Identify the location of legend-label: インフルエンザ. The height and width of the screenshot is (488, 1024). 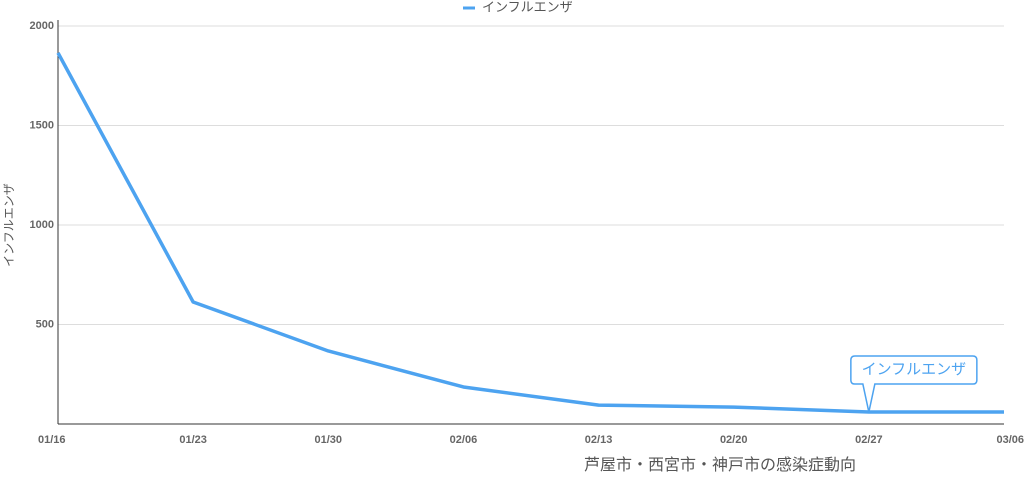
(527, 7).